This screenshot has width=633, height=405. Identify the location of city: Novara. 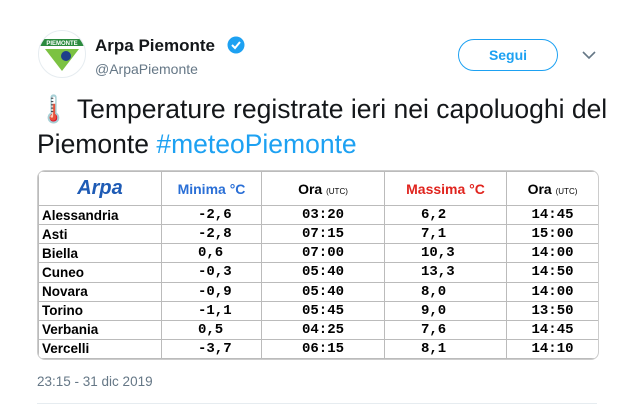
(100, 291).